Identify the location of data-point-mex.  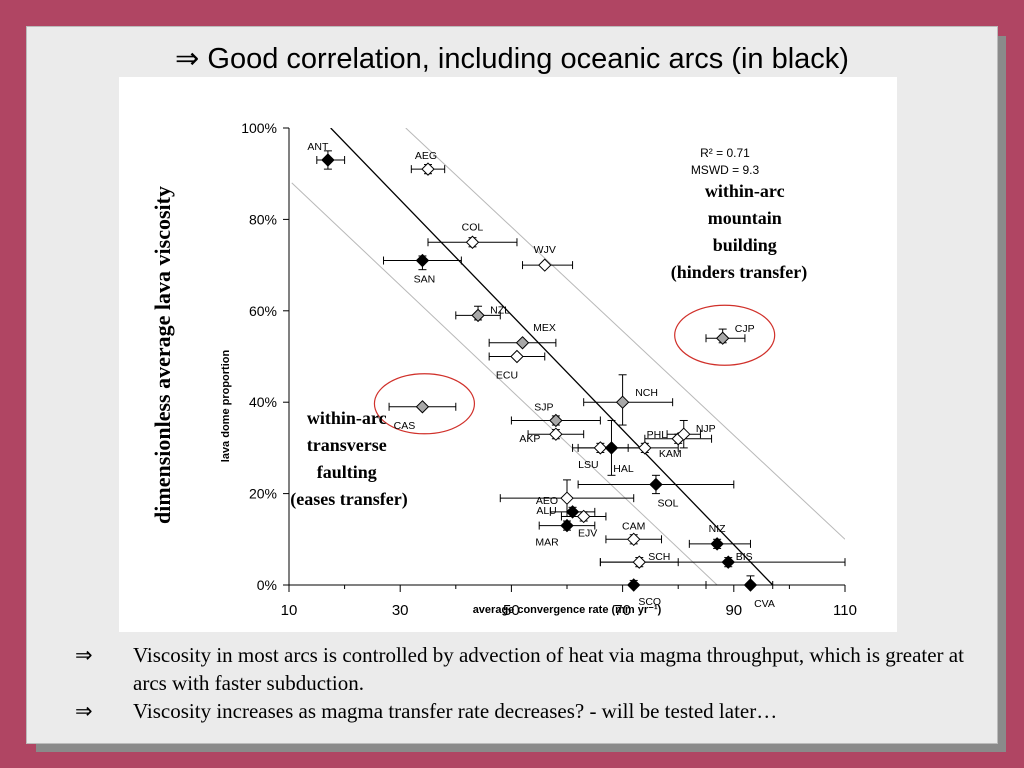
(522, 343).